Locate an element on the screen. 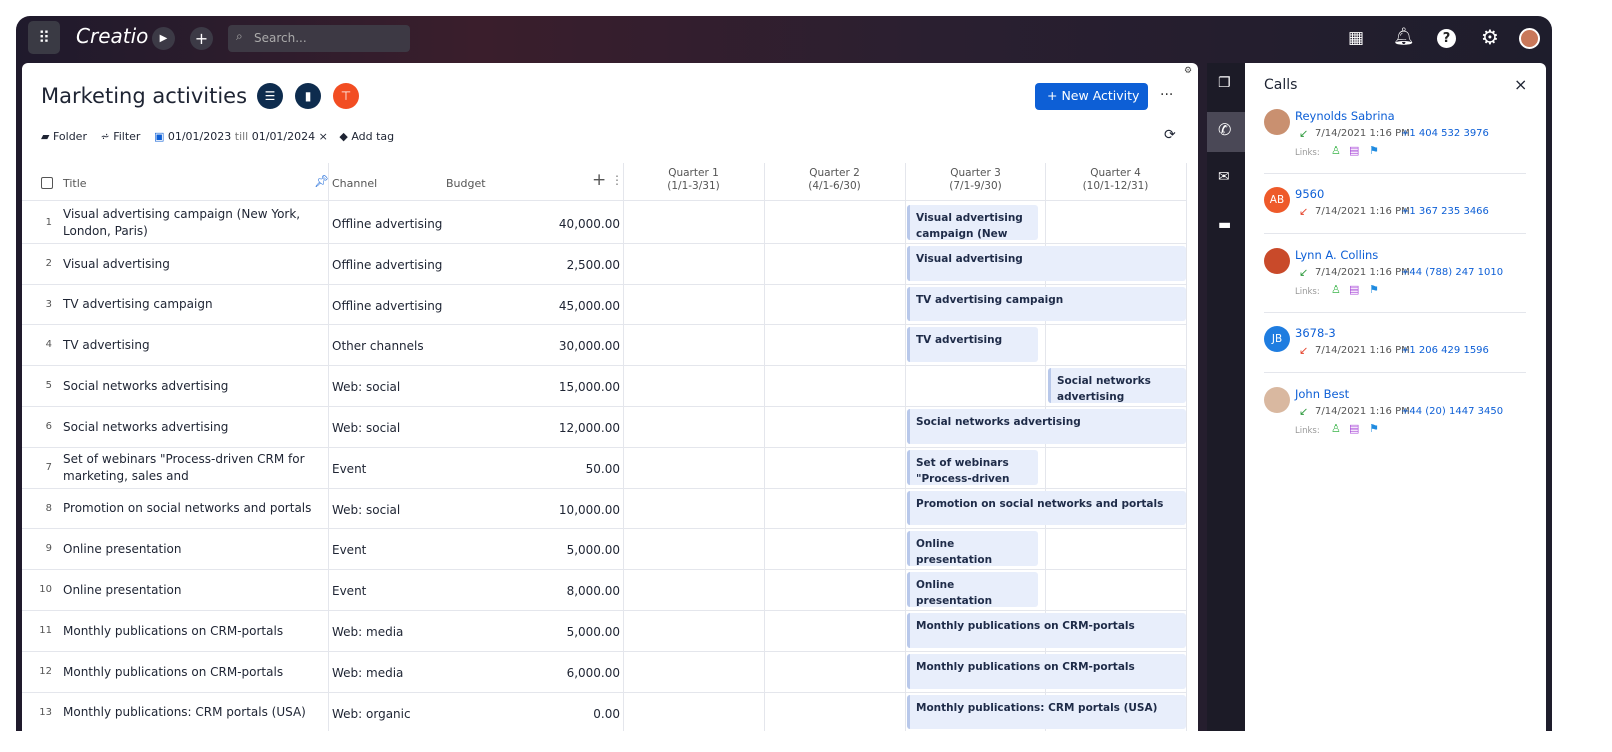 The image size is (1612, 752). calls-tab: ✆ is located at coordinates (1226, 132).